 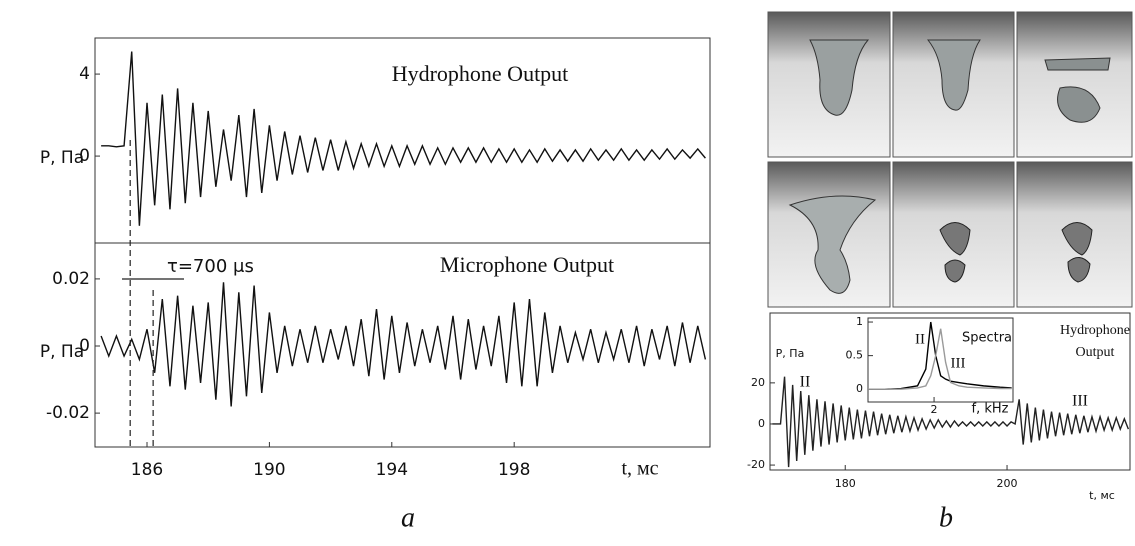 I want to click on panel-caption: a, so click(x=408, y=517).